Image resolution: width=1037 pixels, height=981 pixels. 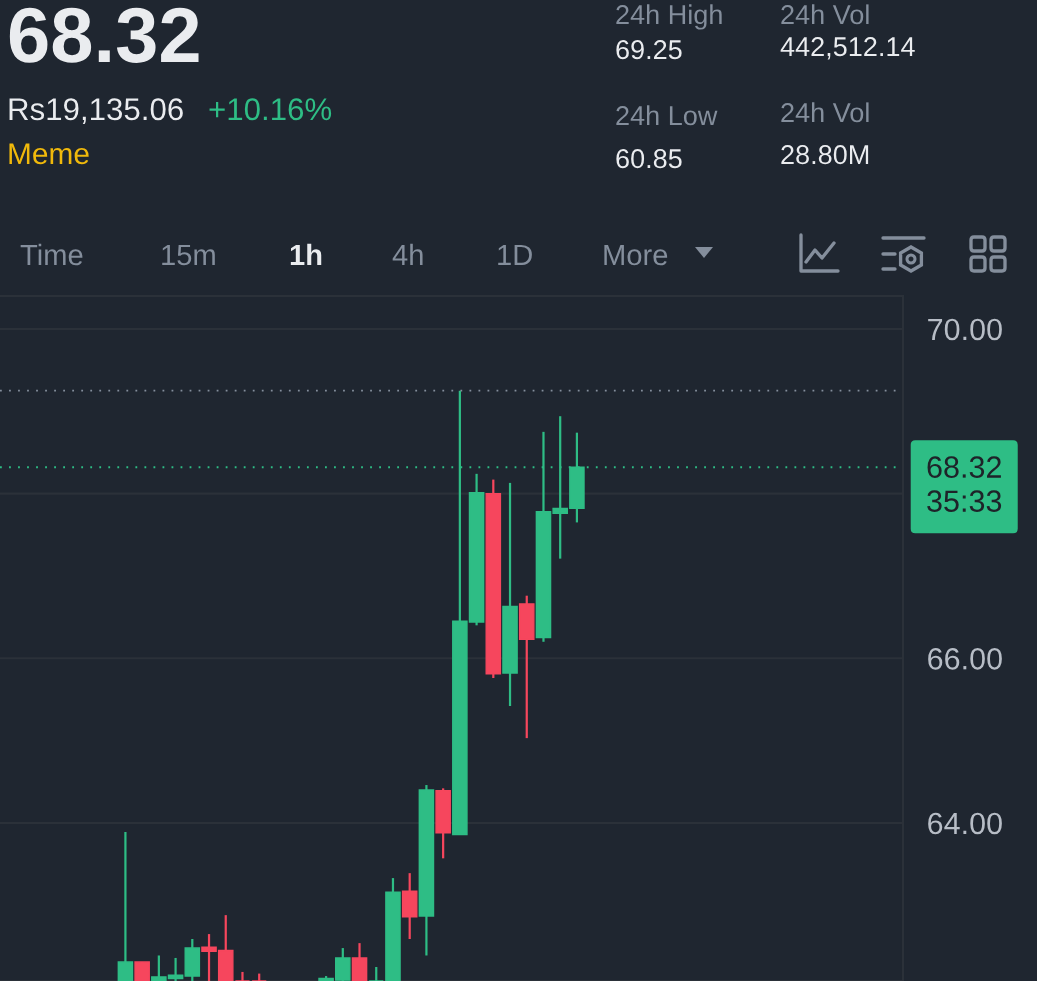 I want to click on y-tick-label: 70.00, so click(x=965, y=329).